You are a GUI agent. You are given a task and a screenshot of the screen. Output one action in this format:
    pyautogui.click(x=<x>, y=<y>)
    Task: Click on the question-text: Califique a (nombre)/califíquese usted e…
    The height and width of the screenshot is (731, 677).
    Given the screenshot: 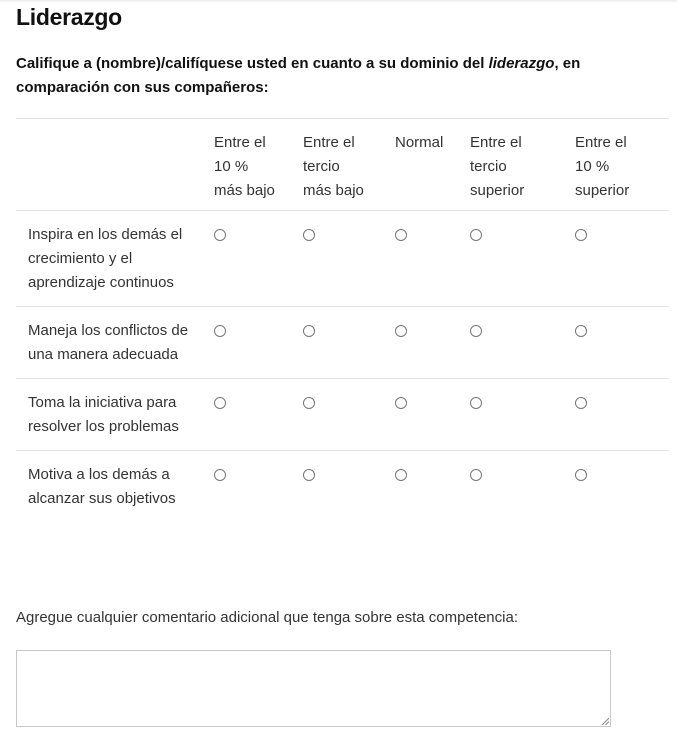 What is the action you would take?
    pyautogui.click(x=316, y=76)
    